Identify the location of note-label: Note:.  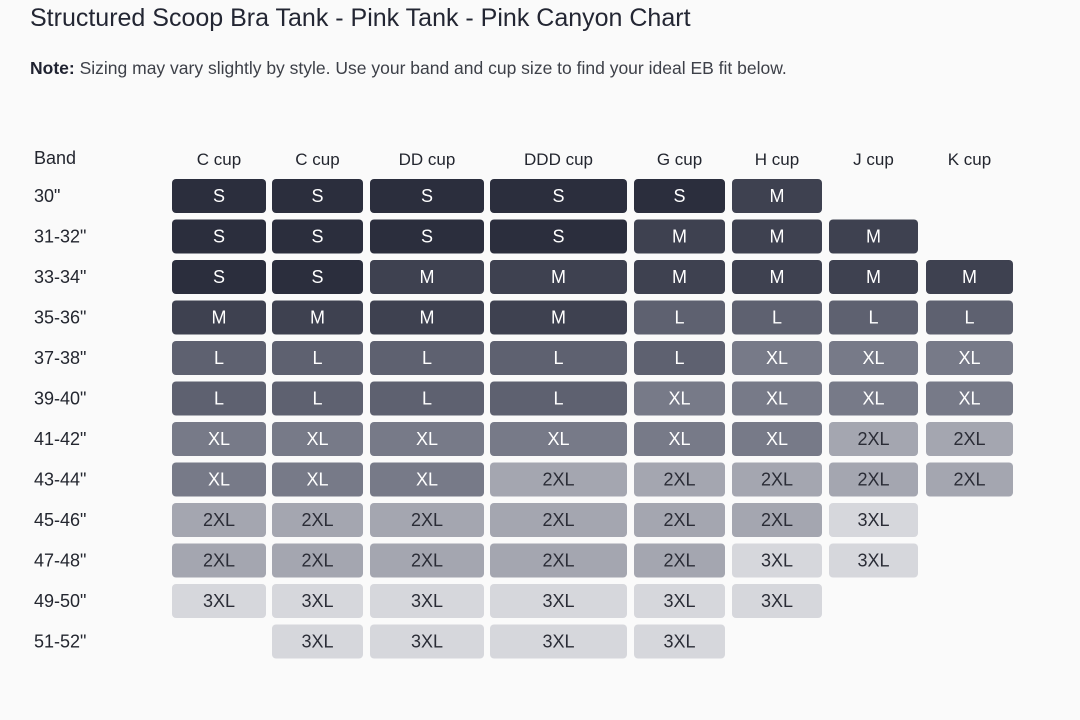
(52, 68).